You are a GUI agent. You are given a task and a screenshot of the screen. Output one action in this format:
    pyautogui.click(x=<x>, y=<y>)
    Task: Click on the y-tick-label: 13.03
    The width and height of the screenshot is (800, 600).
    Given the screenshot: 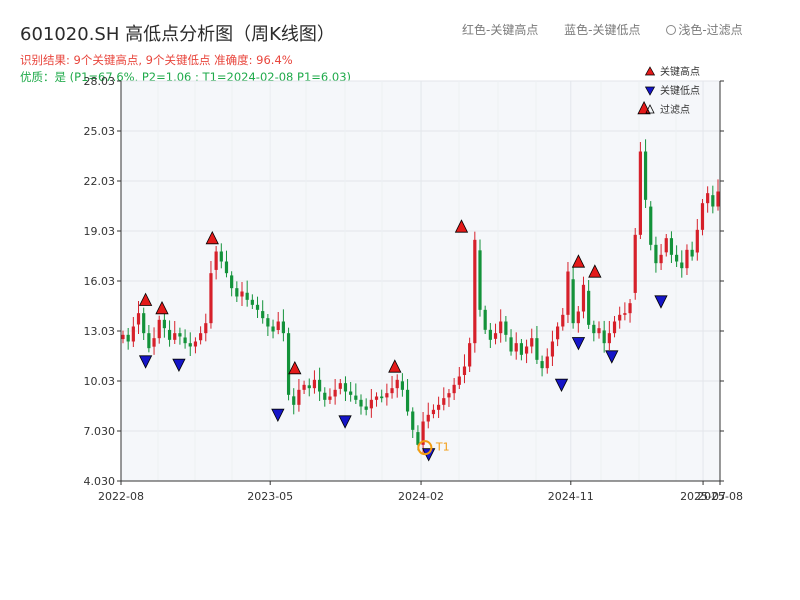 What is the action you would take?
    pyautogui.click(x=100, y=331)
    